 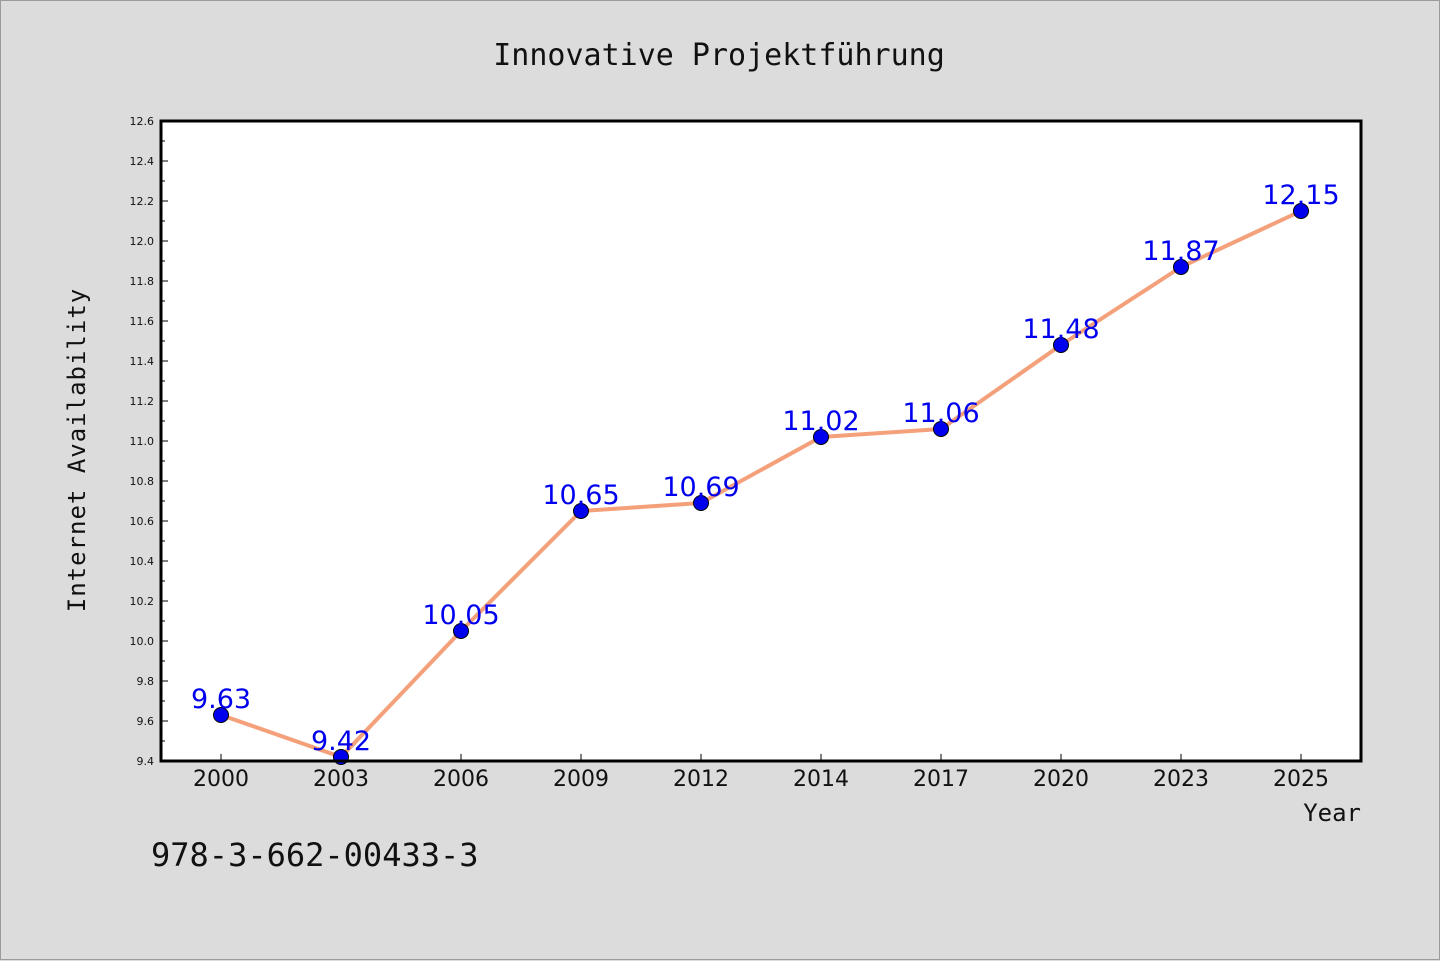 I want to click on y-tick-label: 9.4, so click(x=146, y=761).